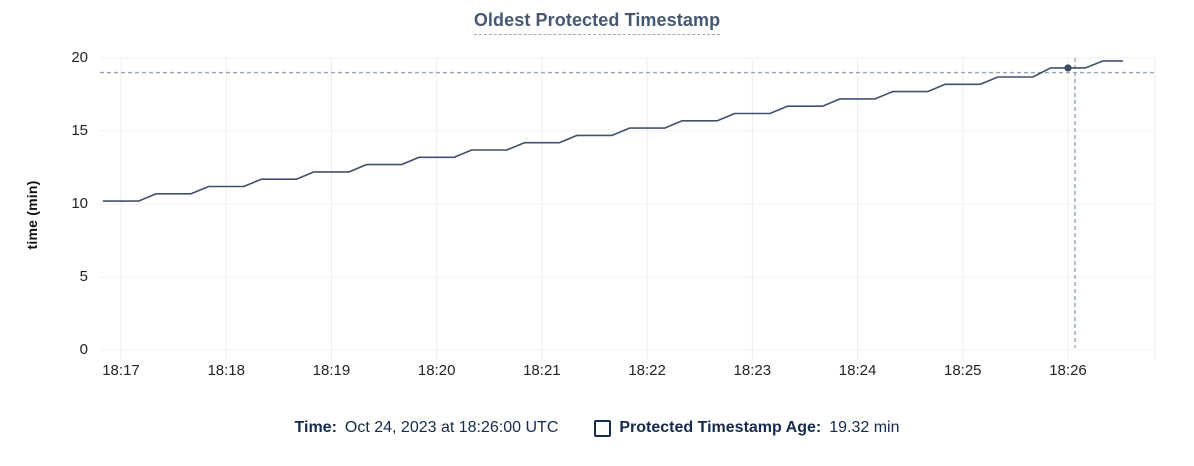 The width and height of the screenshot is (1194, 466). I want to click on legend-series-group: Protected Timestamp Age: 19.32 min, so click(746, 428).